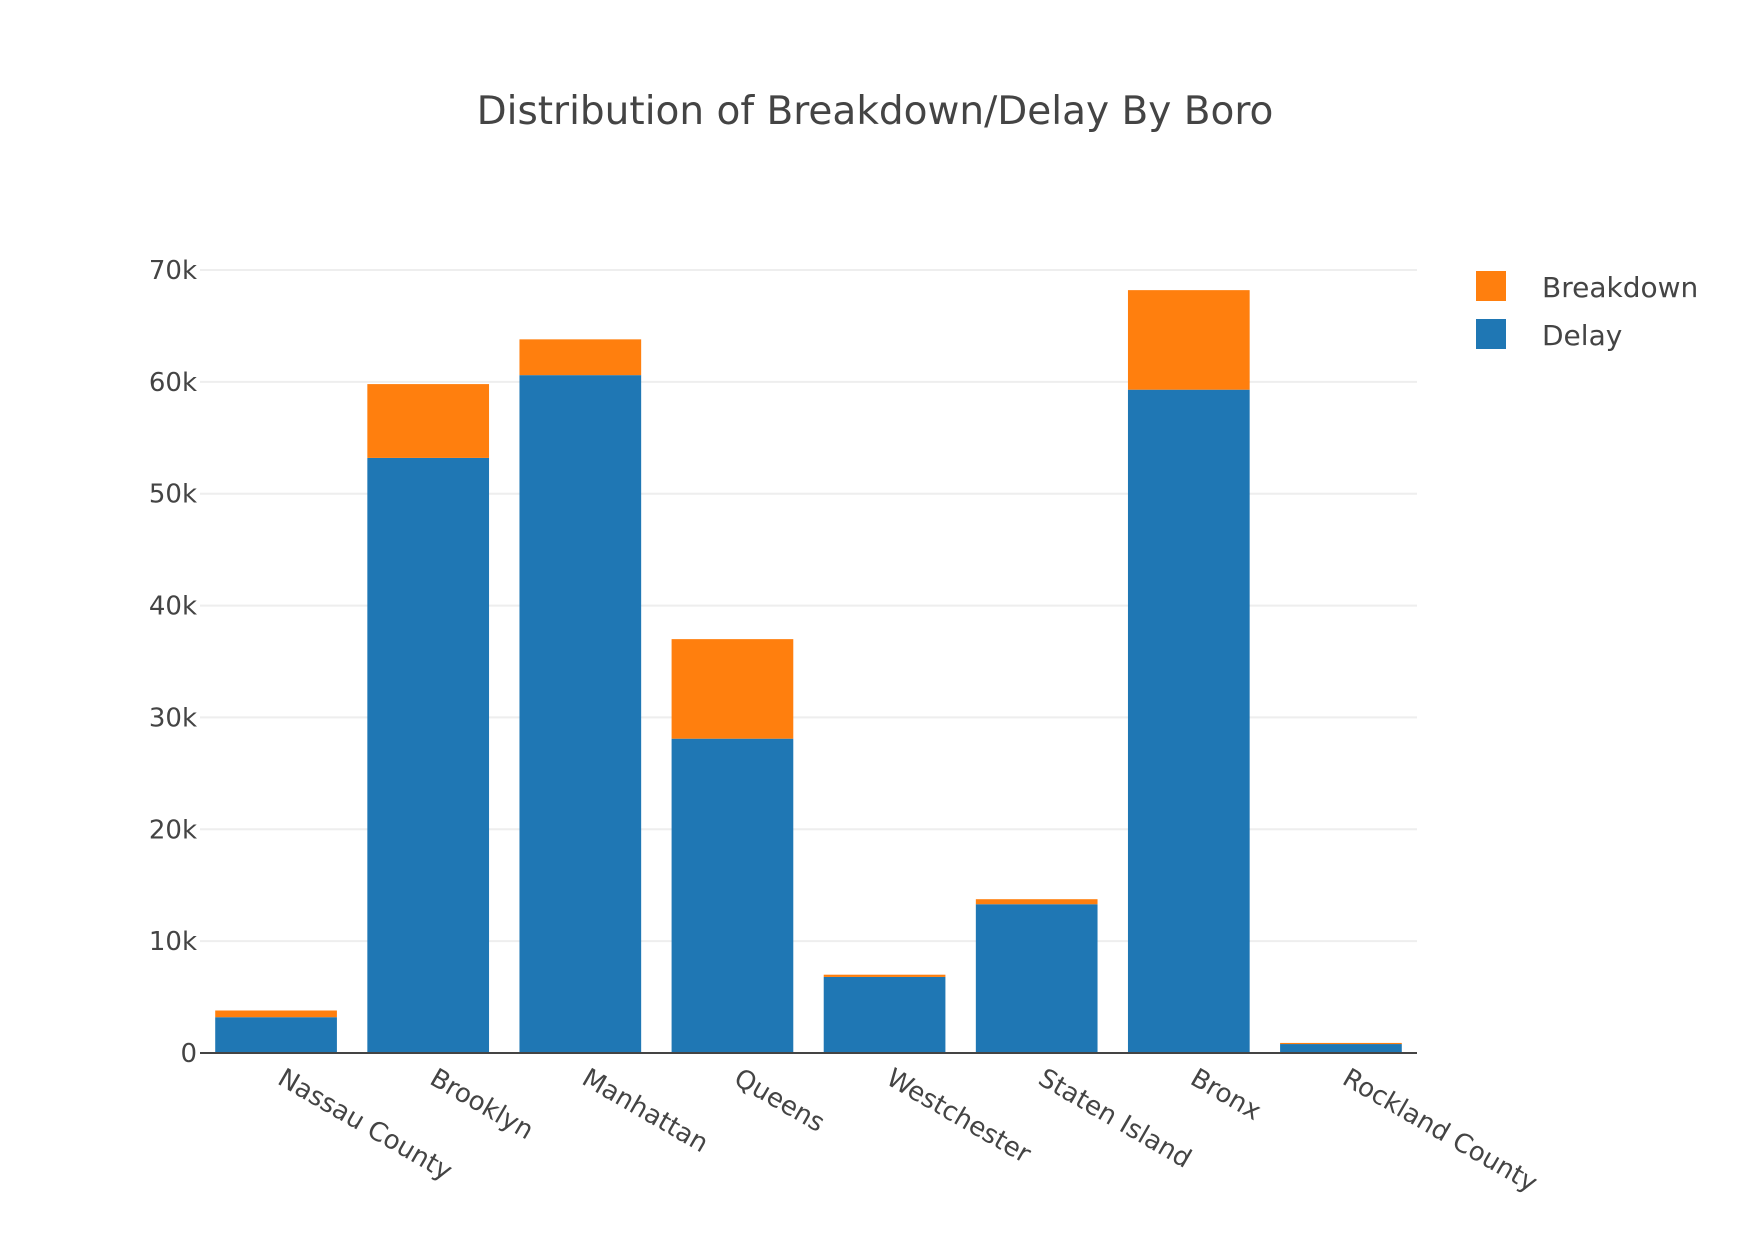  Describe the element at coordinates (1582, 335) in the screenshot. I see `legend-label: Delay` at that location.